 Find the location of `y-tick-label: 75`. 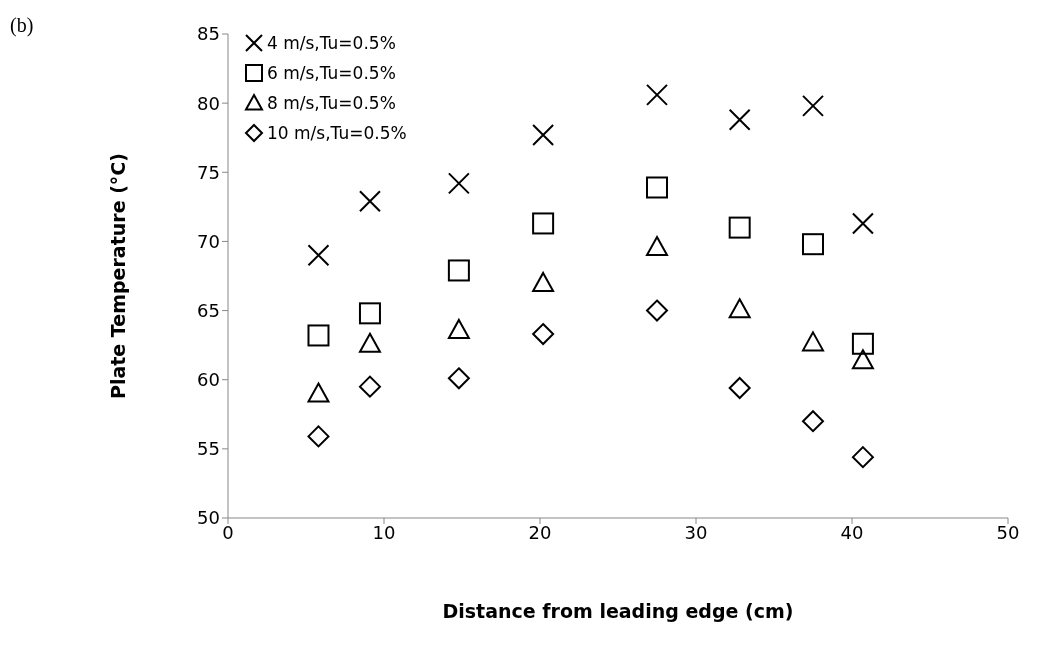

y-tick-label: 75 is located at coordinates (208, 172).